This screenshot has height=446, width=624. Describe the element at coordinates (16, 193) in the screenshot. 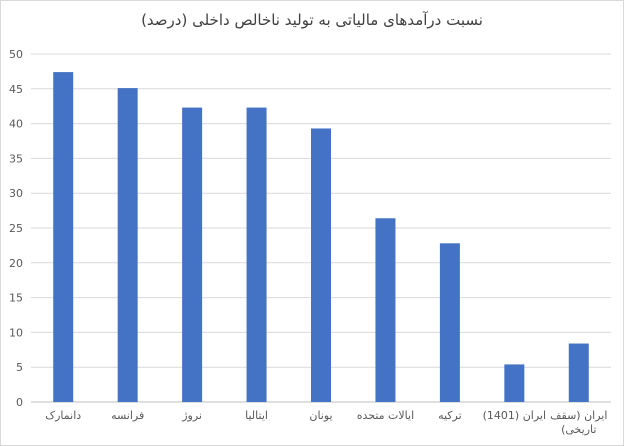

I see `y-tick-label: 30` at that location.